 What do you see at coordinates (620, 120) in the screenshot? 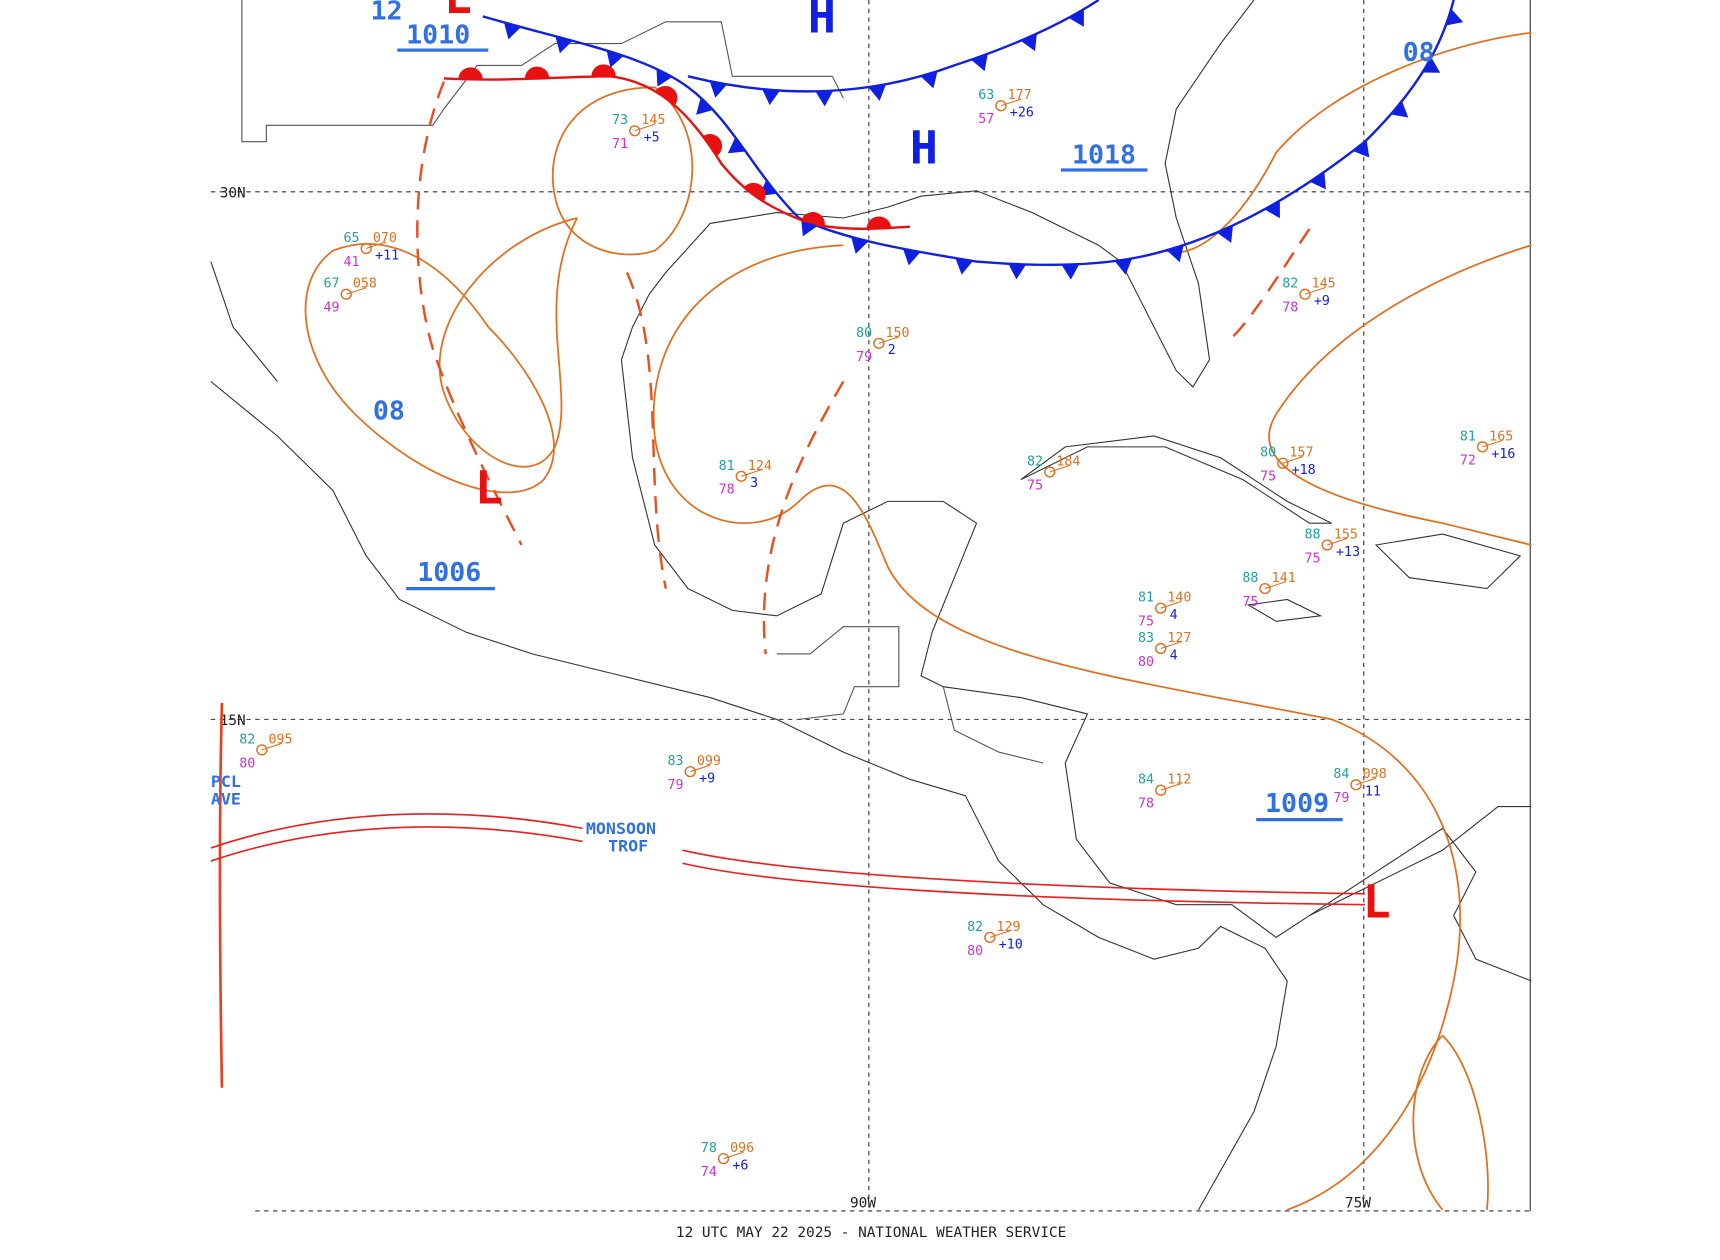
I see `station-temp: 73` at bounding box center [620, 120].